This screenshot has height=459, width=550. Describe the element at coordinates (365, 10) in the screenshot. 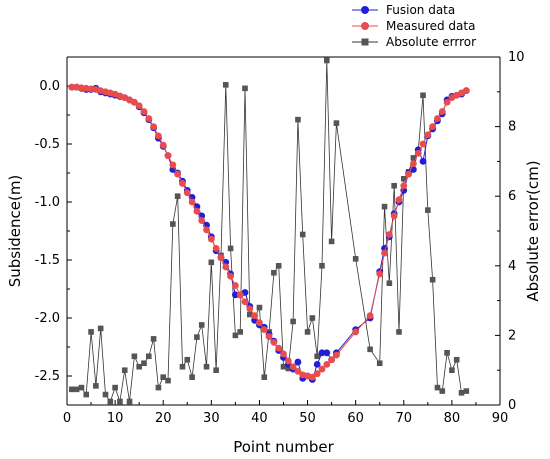

I see `legend-marker-fusion` at that location.